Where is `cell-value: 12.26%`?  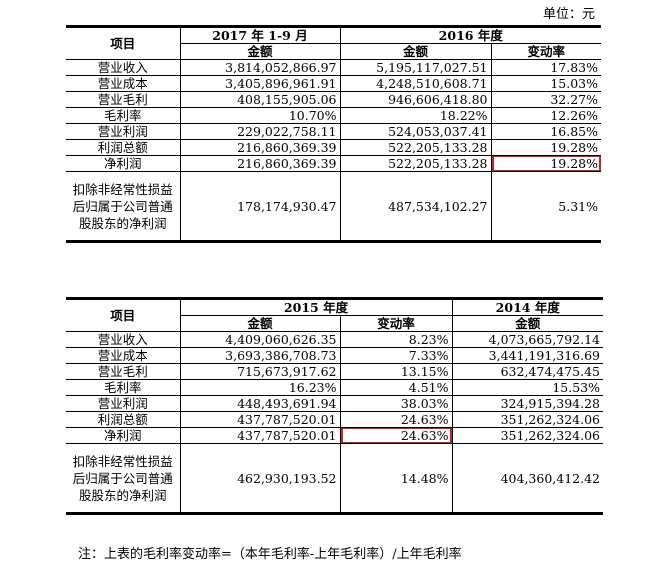
cell-value: 12.26% is located at coordinates (545, 115).